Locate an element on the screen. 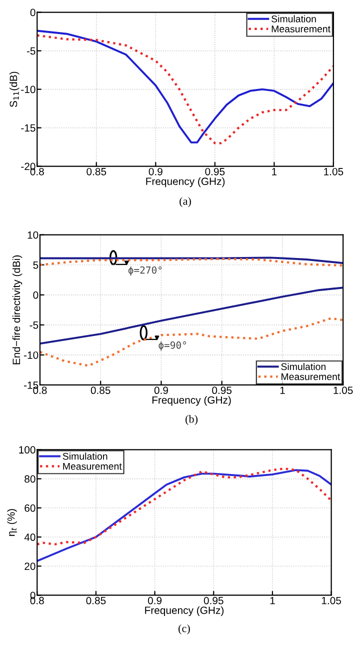 This screenshot has width=357, height=647. y-tick-label: 40 is located at coordinates (30, 537).